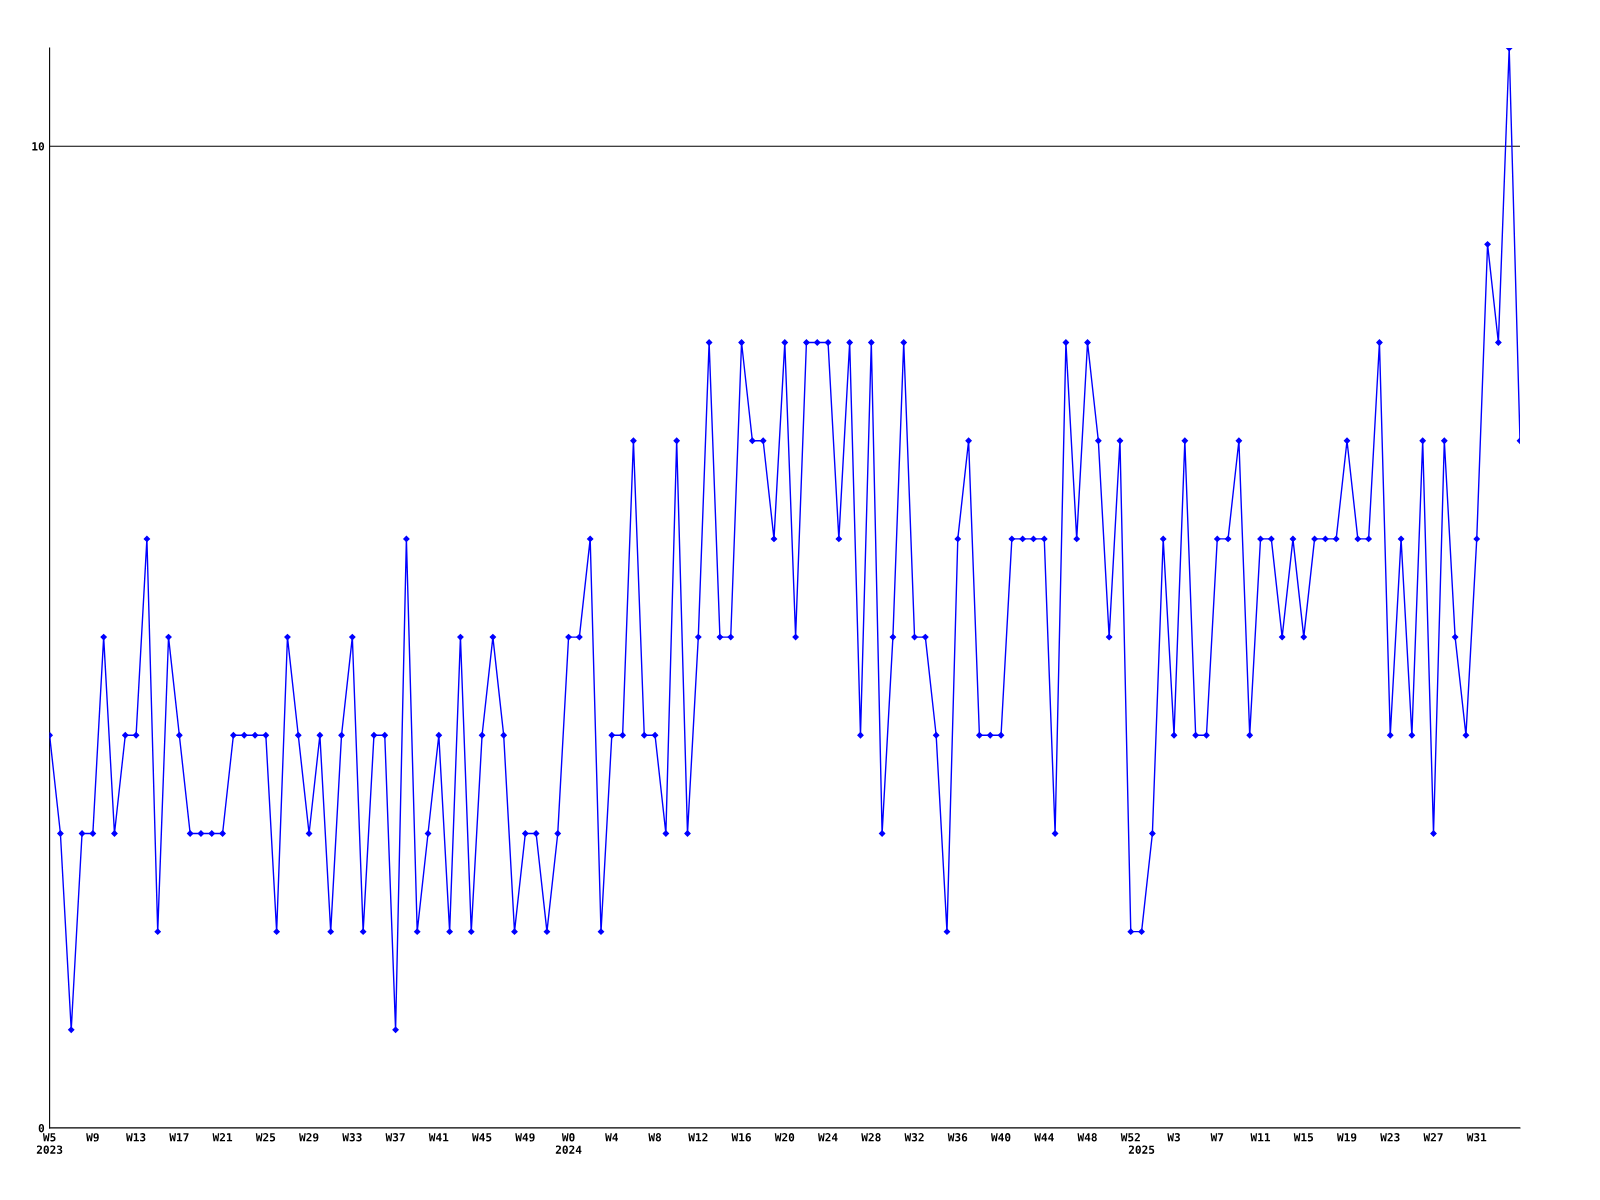 The image size is (1600, 1200). I want to click on x-tick-label: W17, so click(179, 1137).